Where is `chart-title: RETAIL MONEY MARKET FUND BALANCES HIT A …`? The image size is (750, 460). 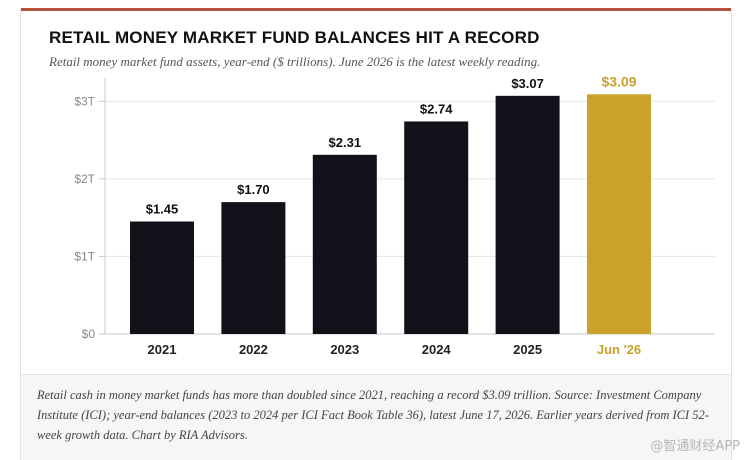
chart-title: RETAIL MONEY MARKET FUND BALANCES HIT A … is located at coordinates (294, 37).